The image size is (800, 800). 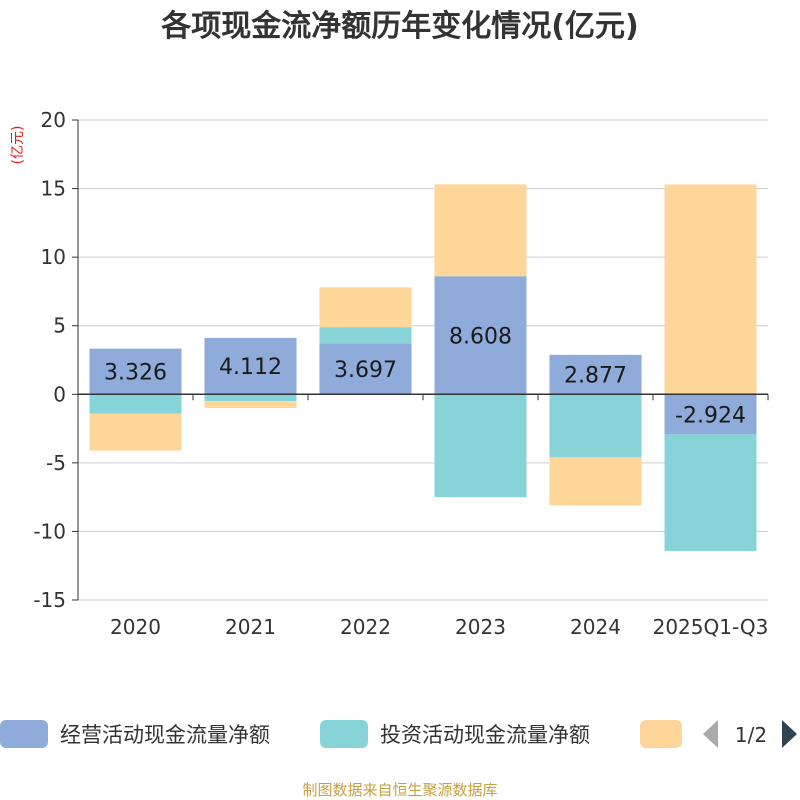 I want to click on value-label-2020: 3.326, so click(x=135, y=372).